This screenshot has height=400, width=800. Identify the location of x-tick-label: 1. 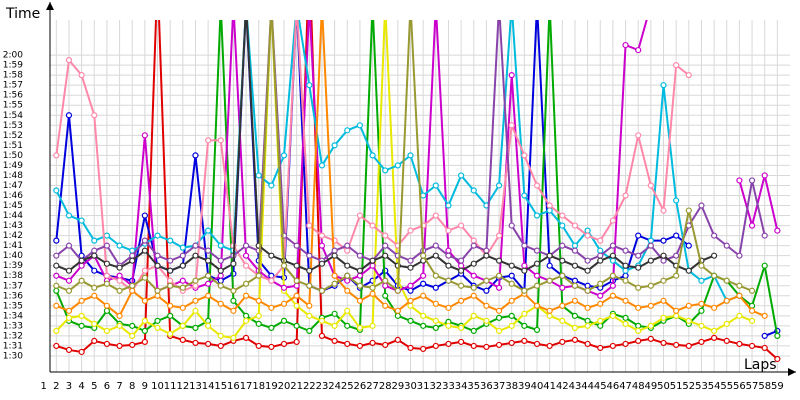
(43, 386).